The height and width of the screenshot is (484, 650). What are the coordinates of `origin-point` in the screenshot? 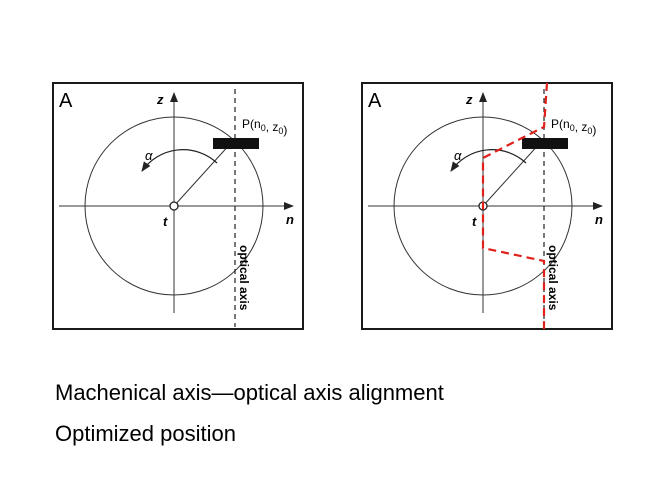 It's located at (174, 206).